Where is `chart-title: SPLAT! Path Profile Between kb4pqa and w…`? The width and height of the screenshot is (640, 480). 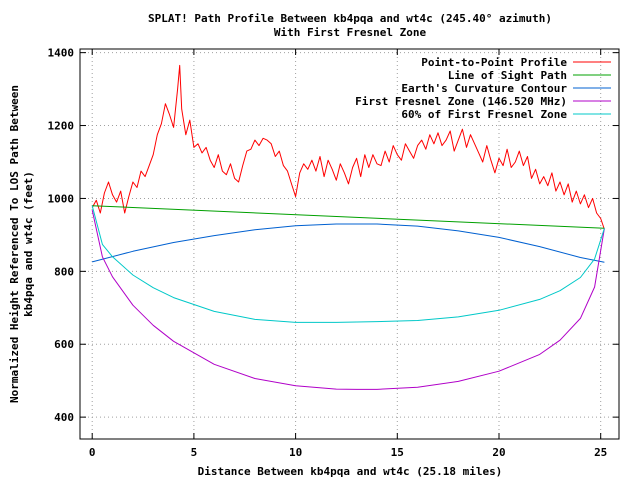 chart-title: SPLAT! Path Profile Between kb4pqa and w… is located at coordinates (350, 18).